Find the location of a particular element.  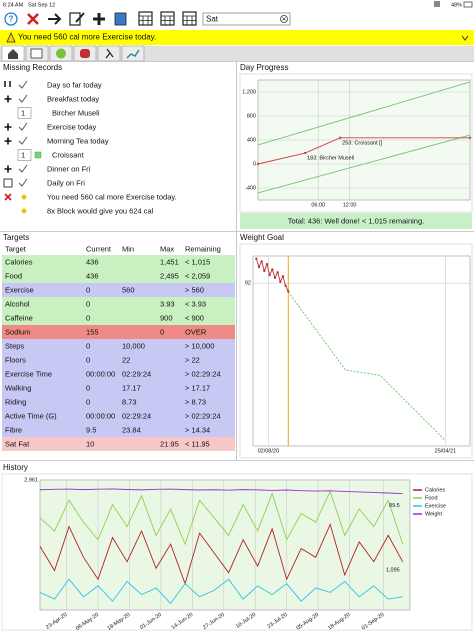

add-button is located at coordinates (99, 19).